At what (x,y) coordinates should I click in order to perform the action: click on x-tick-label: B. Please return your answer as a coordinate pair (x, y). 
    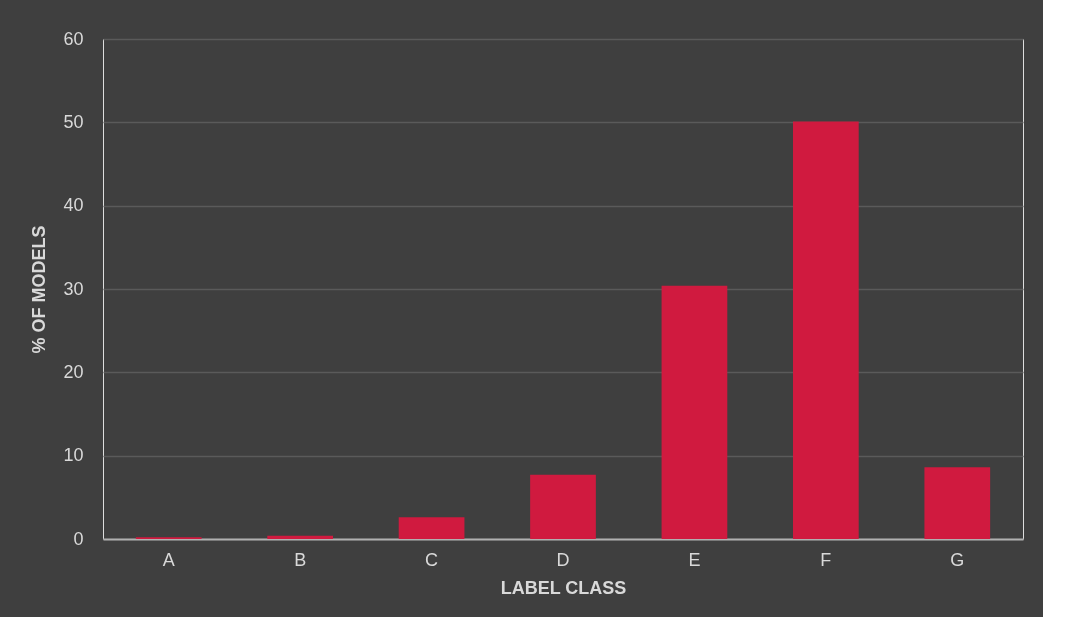
    Looking at the image, I should click on (300, 559).